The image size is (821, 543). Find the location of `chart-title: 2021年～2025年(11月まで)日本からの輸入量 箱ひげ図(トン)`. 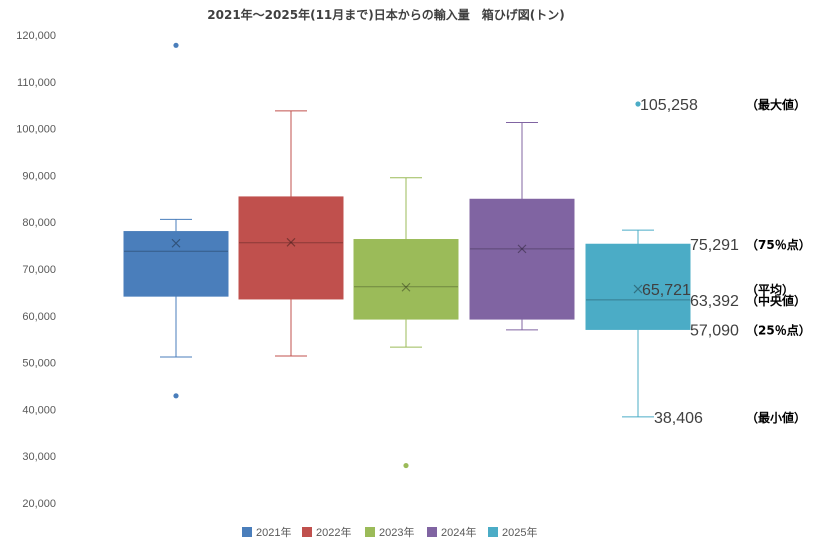

chart-title: 2021年～2025年(11月まで)日本からの輸入量 箱ひげ図(トン) is located at coordinates (385, 14).